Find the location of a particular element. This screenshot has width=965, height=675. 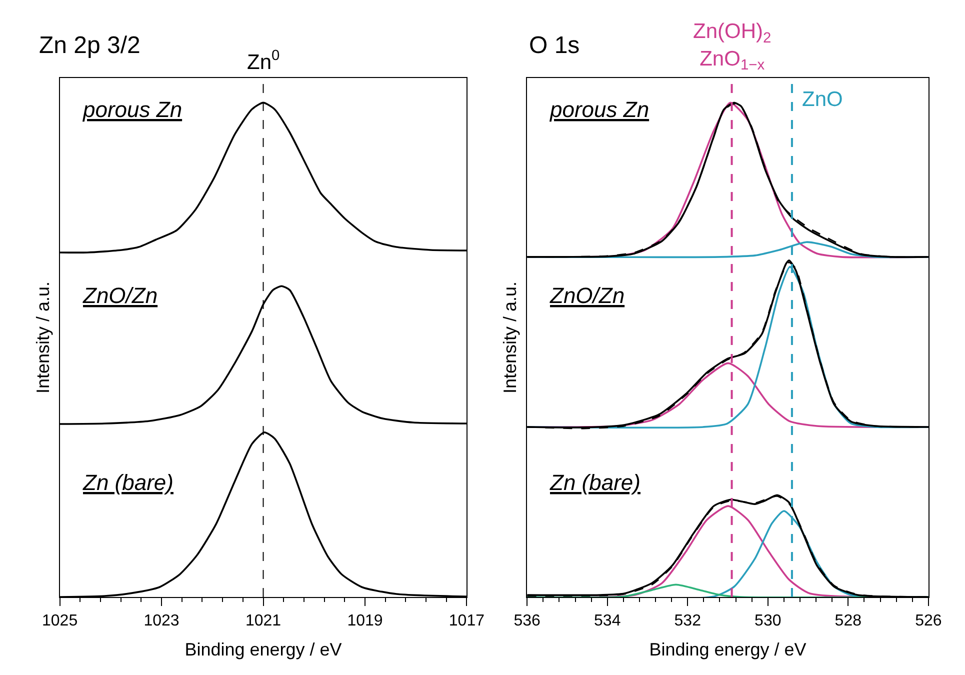

x-tick-label: 534 is located at coordinates (607, 621).